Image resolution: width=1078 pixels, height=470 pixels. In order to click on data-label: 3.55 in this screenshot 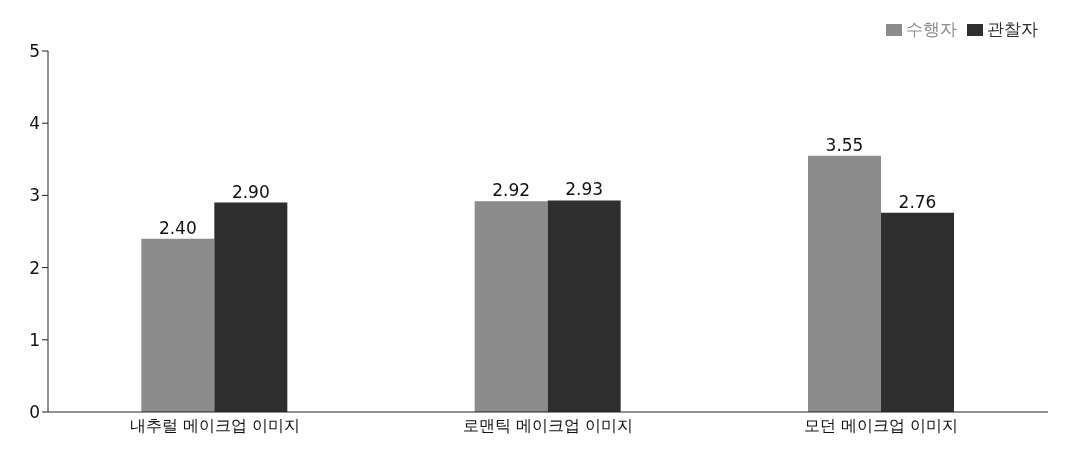, I will do `click(844, 144)`.